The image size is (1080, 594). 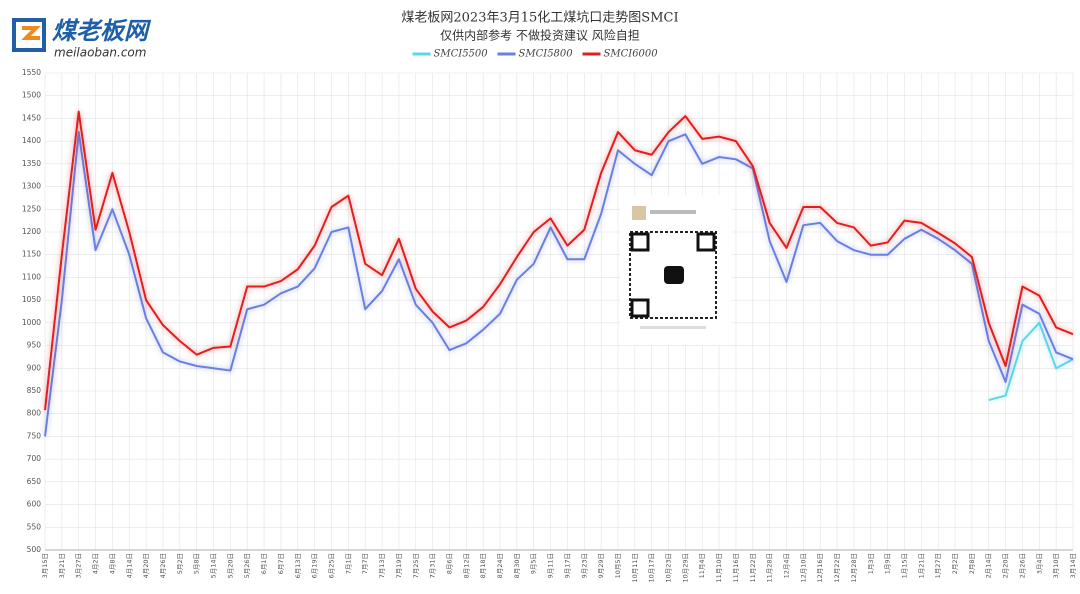 I want to click on y-tick-label: 1450, so click(x=31, y=117).